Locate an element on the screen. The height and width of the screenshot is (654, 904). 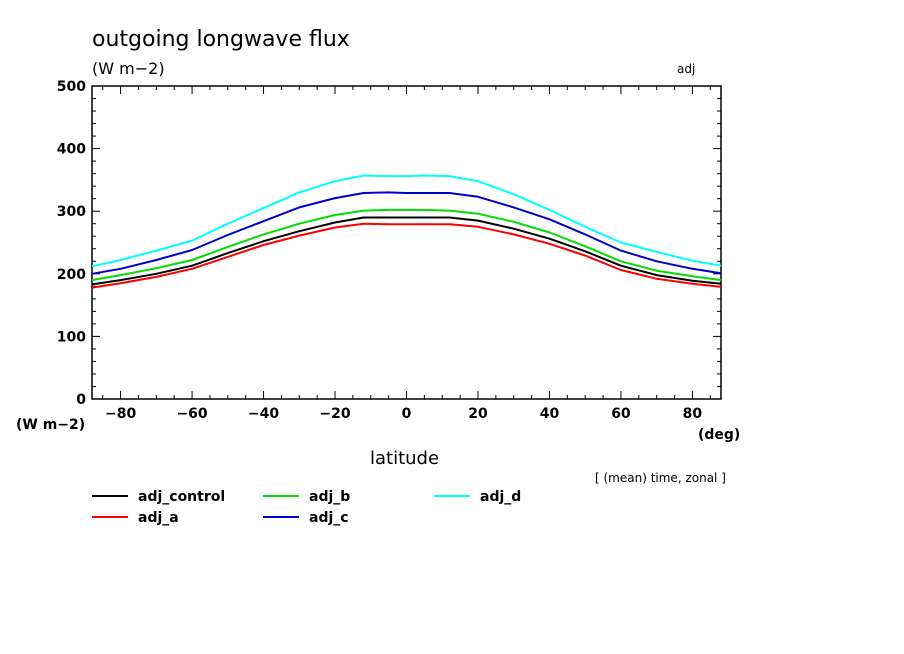
legend-label: adj_b is located at coordinates (329, 497).